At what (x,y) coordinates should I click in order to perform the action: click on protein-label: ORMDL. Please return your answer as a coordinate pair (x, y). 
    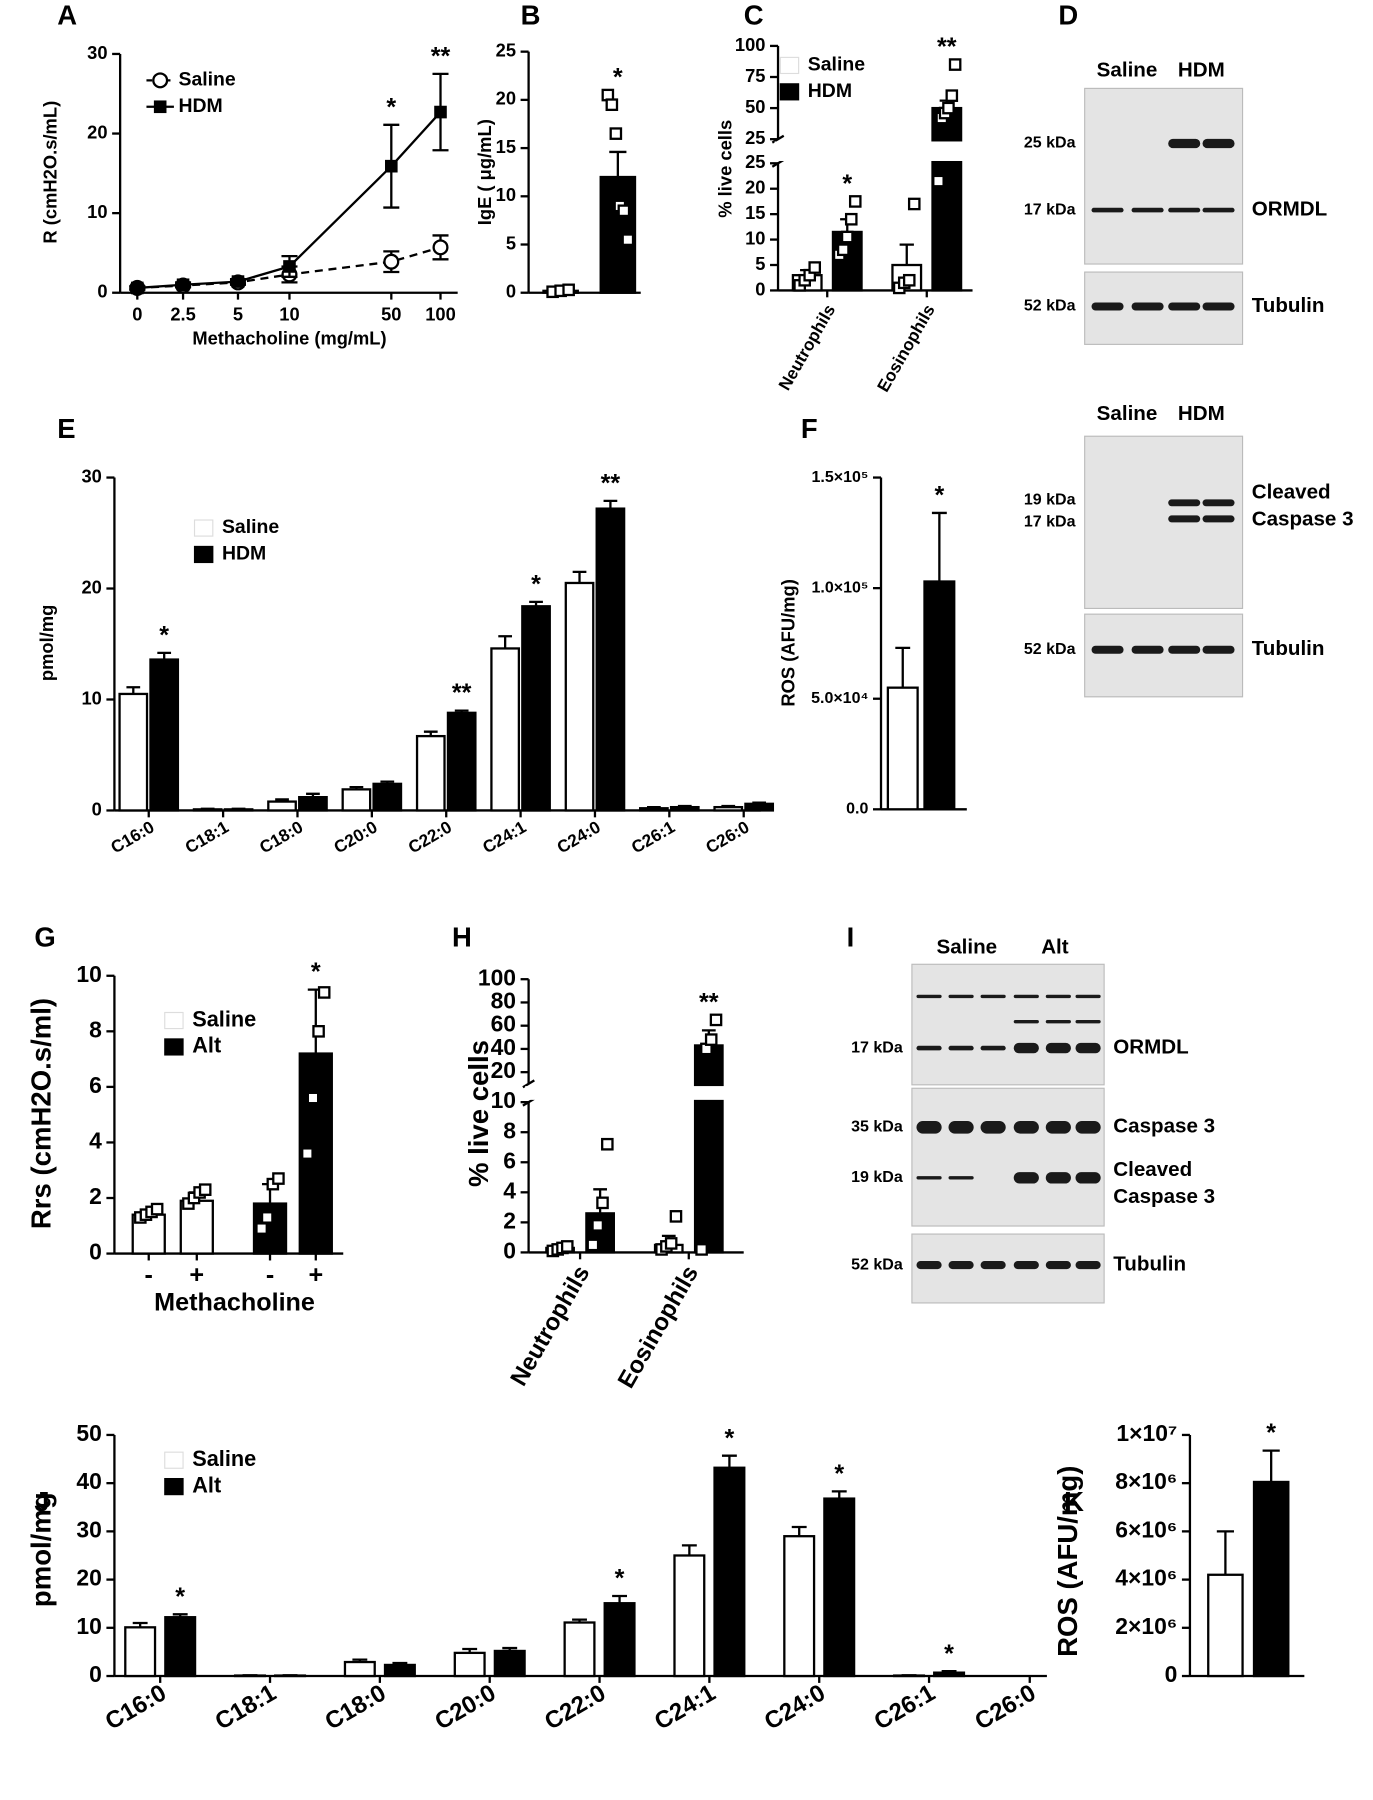
    Looking at the image, I should click on (1150, 1047).